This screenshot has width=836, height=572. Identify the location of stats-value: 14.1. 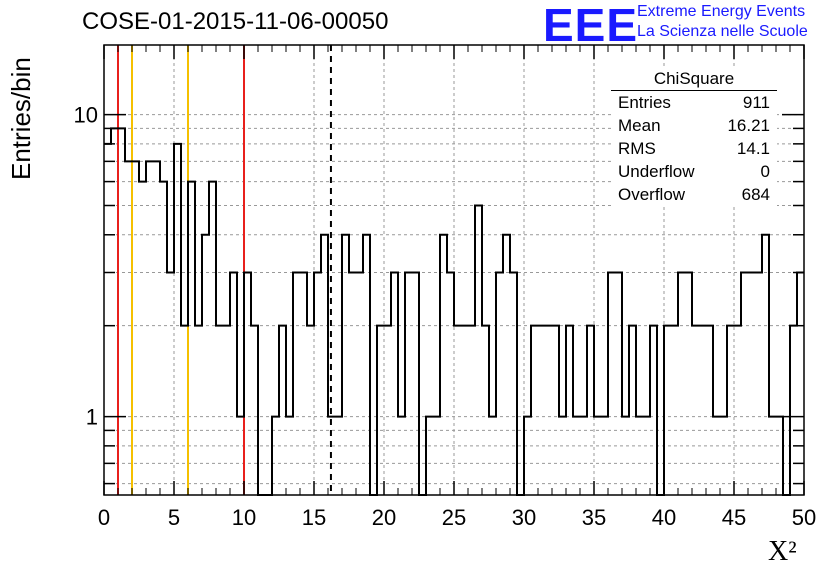
(753, 148).